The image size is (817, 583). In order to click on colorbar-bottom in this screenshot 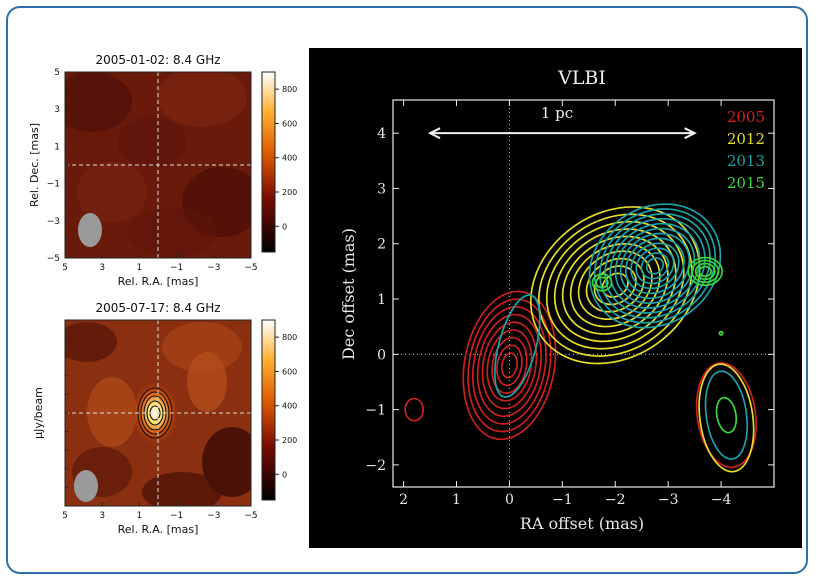, I will do `click(268, 410)`.